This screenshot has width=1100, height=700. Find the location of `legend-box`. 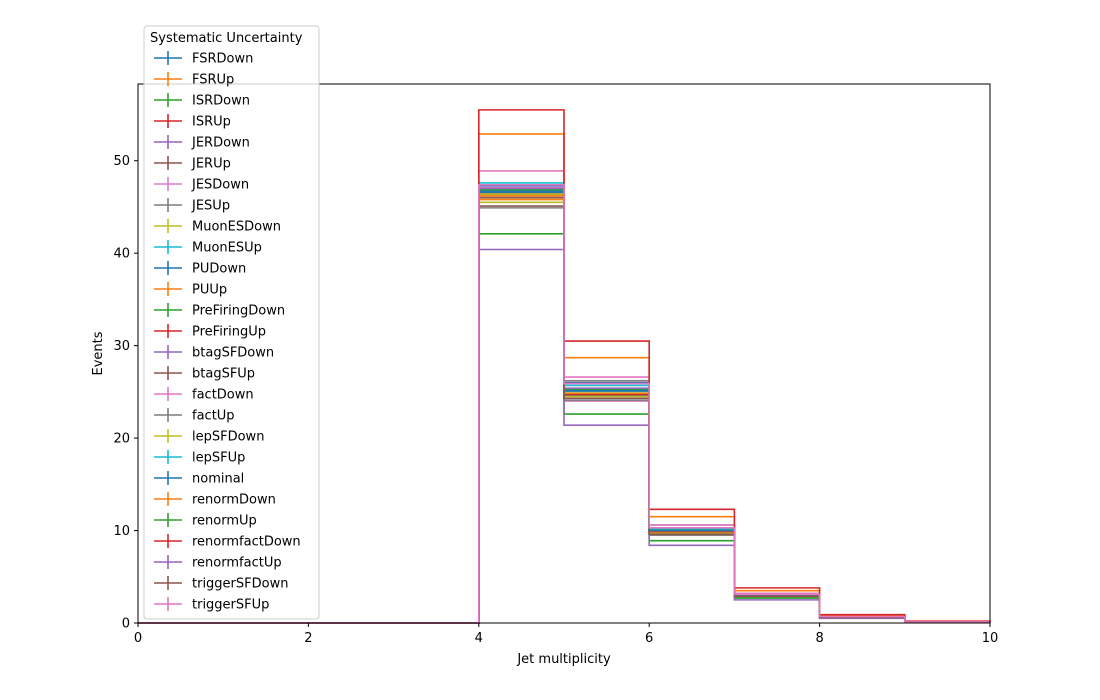

legend-box is located at coordinates (231, 322).